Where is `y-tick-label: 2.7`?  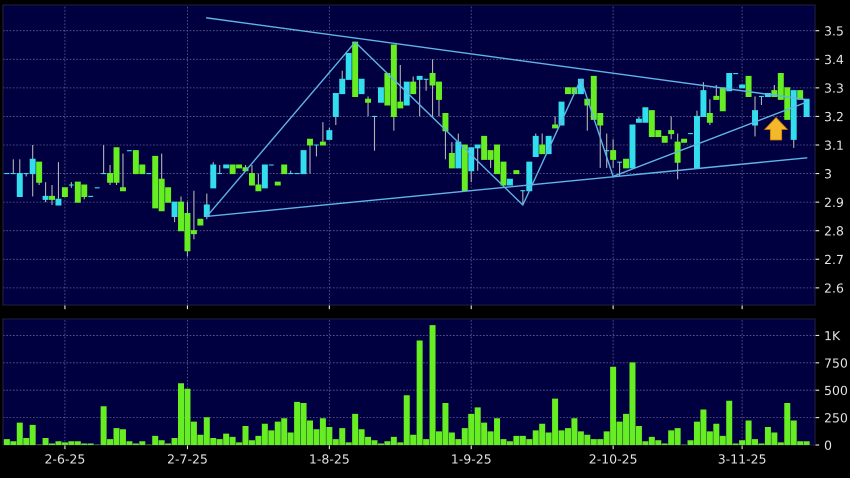 y-tick-label: 2.7 is located at coordinates (833, 259).